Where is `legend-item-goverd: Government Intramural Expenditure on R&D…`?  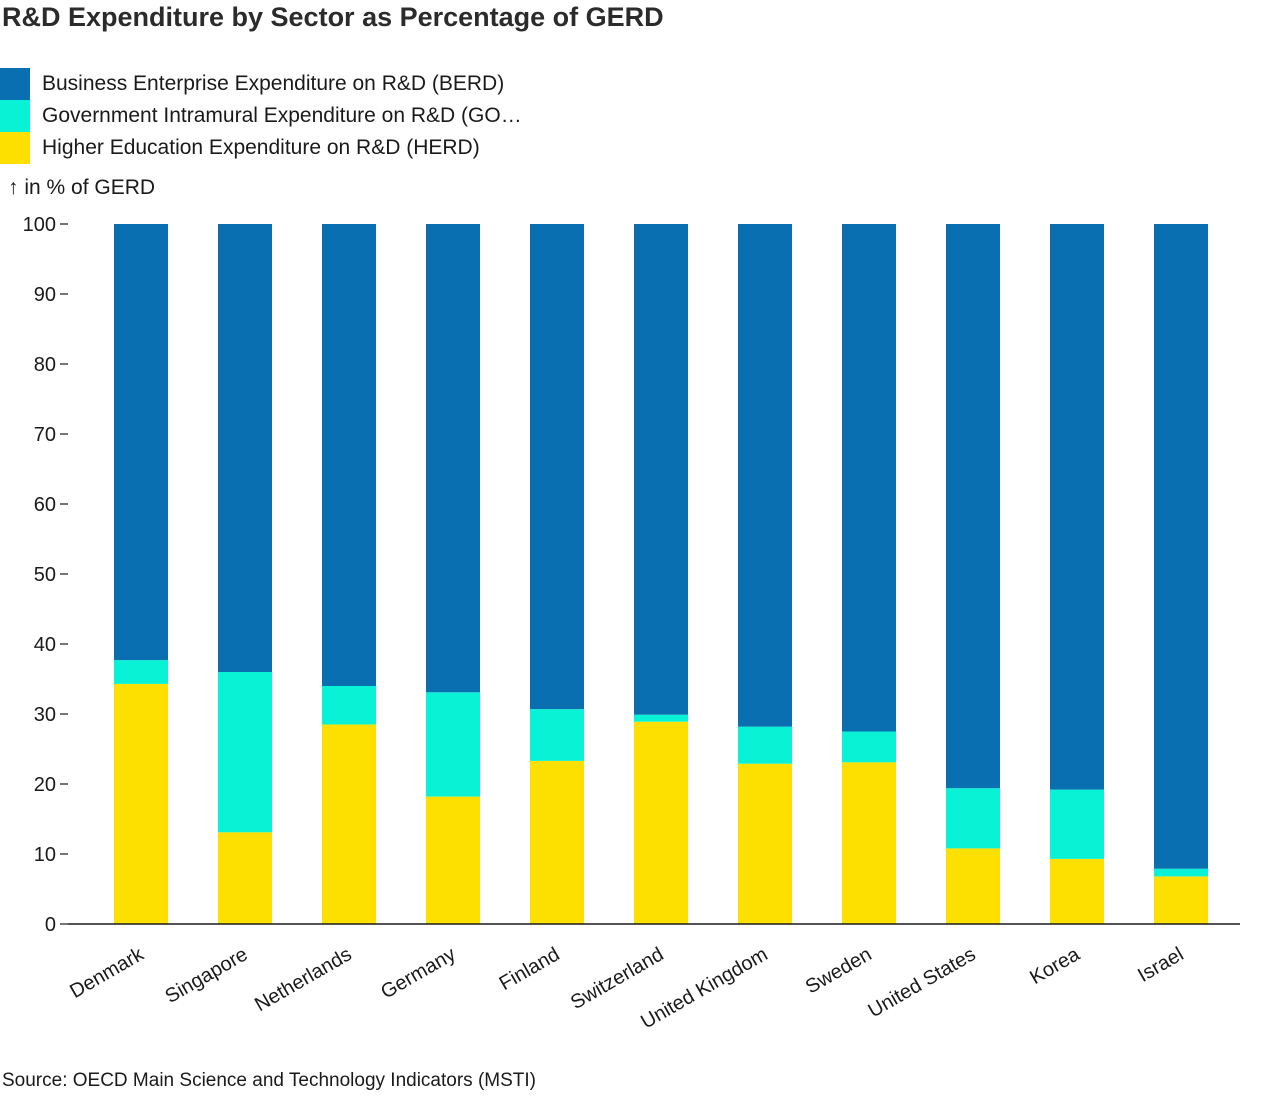 legend-item-goverd: Government Intramural Expenditure on R&D… is located at coordinates (261, 116).